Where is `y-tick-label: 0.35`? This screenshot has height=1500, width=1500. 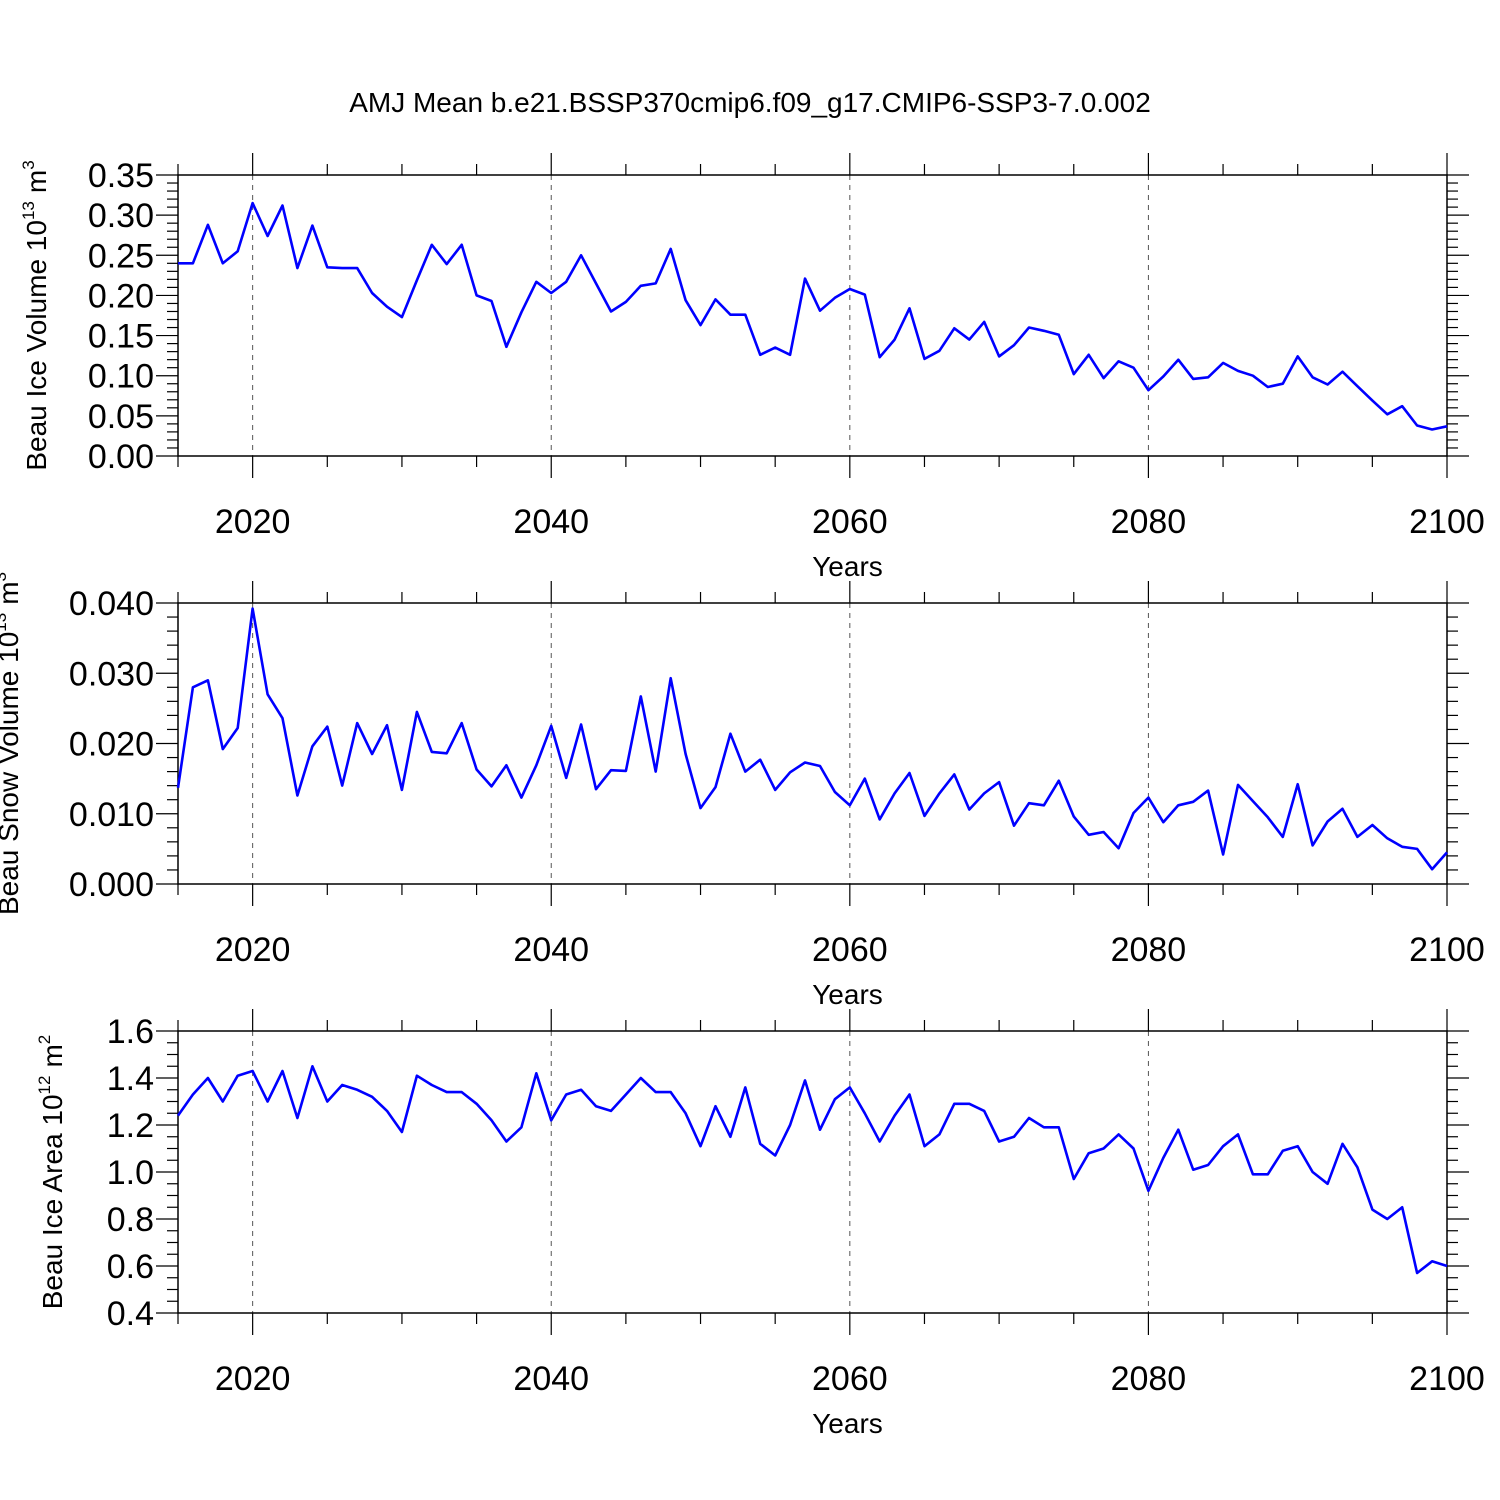 y-tick-label: 0.35 is located at coordinates (121, 176).